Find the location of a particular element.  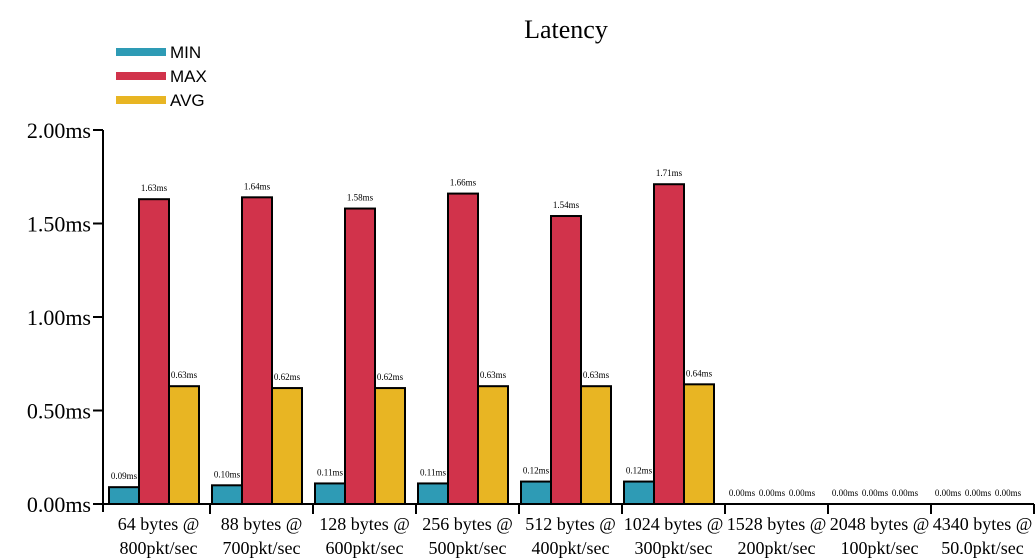

y-tick-label: 2.00ms is located at coordinates (59, 130).